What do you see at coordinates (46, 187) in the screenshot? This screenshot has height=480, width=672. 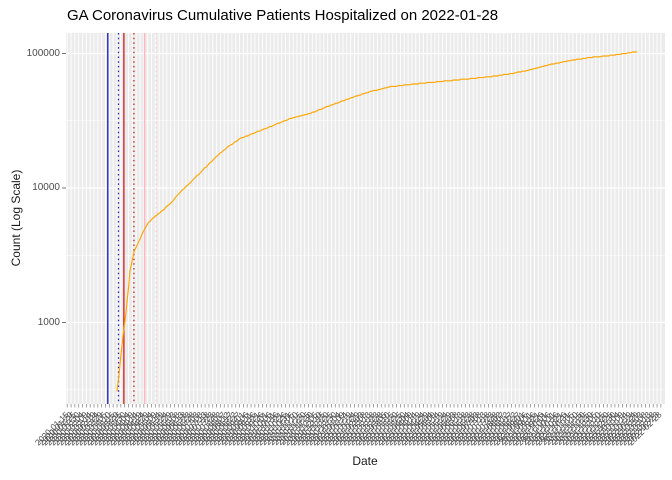 I see `y-tick-label: 10000` at bounding box center [46, 187].